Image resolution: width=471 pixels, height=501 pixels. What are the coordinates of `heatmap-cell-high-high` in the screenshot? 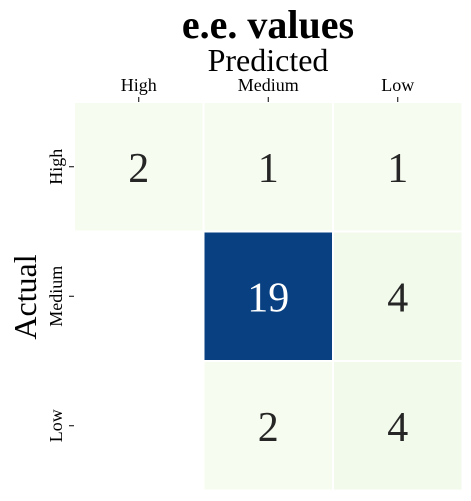 It's located at (139, 167).